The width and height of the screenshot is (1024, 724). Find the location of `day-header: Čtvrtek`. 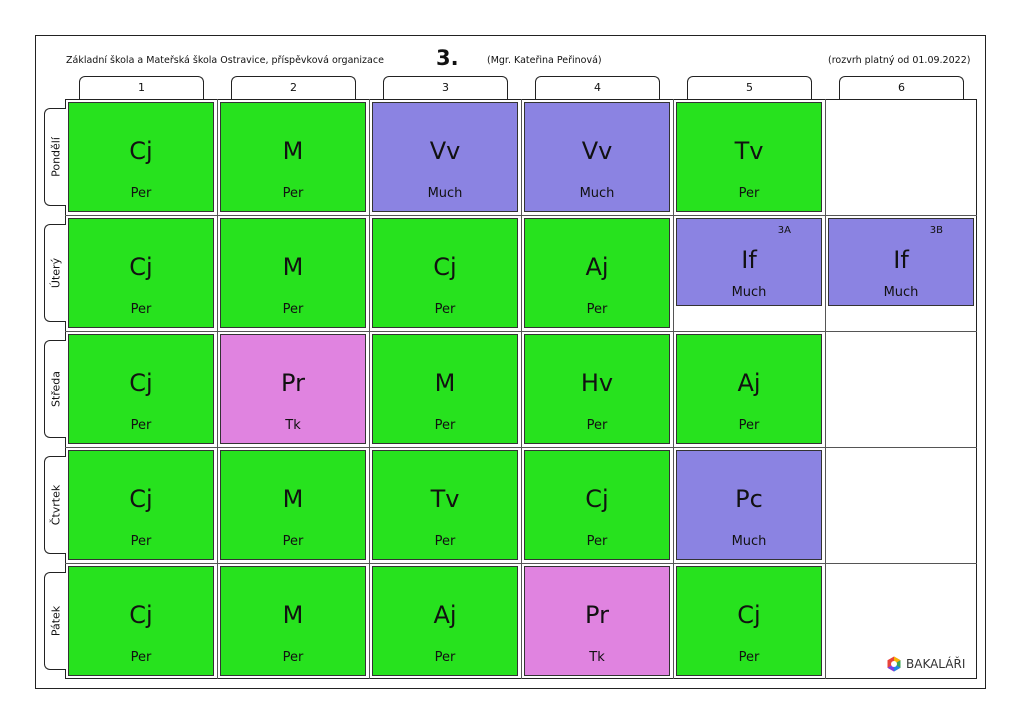

day-header: Čtvrtek is located at coordinates (55, 505).